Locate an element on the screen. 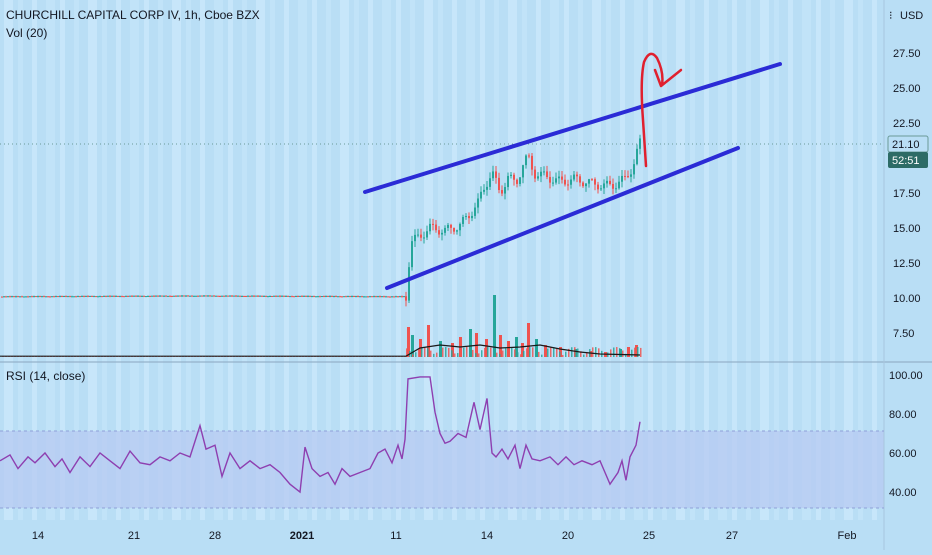 The height and width of the screenshot is (555, 932). symbol-title: CHURCHILL CAPITAL CORP IV, 1h, Cboe BZX is located at coordinates (133, 15).